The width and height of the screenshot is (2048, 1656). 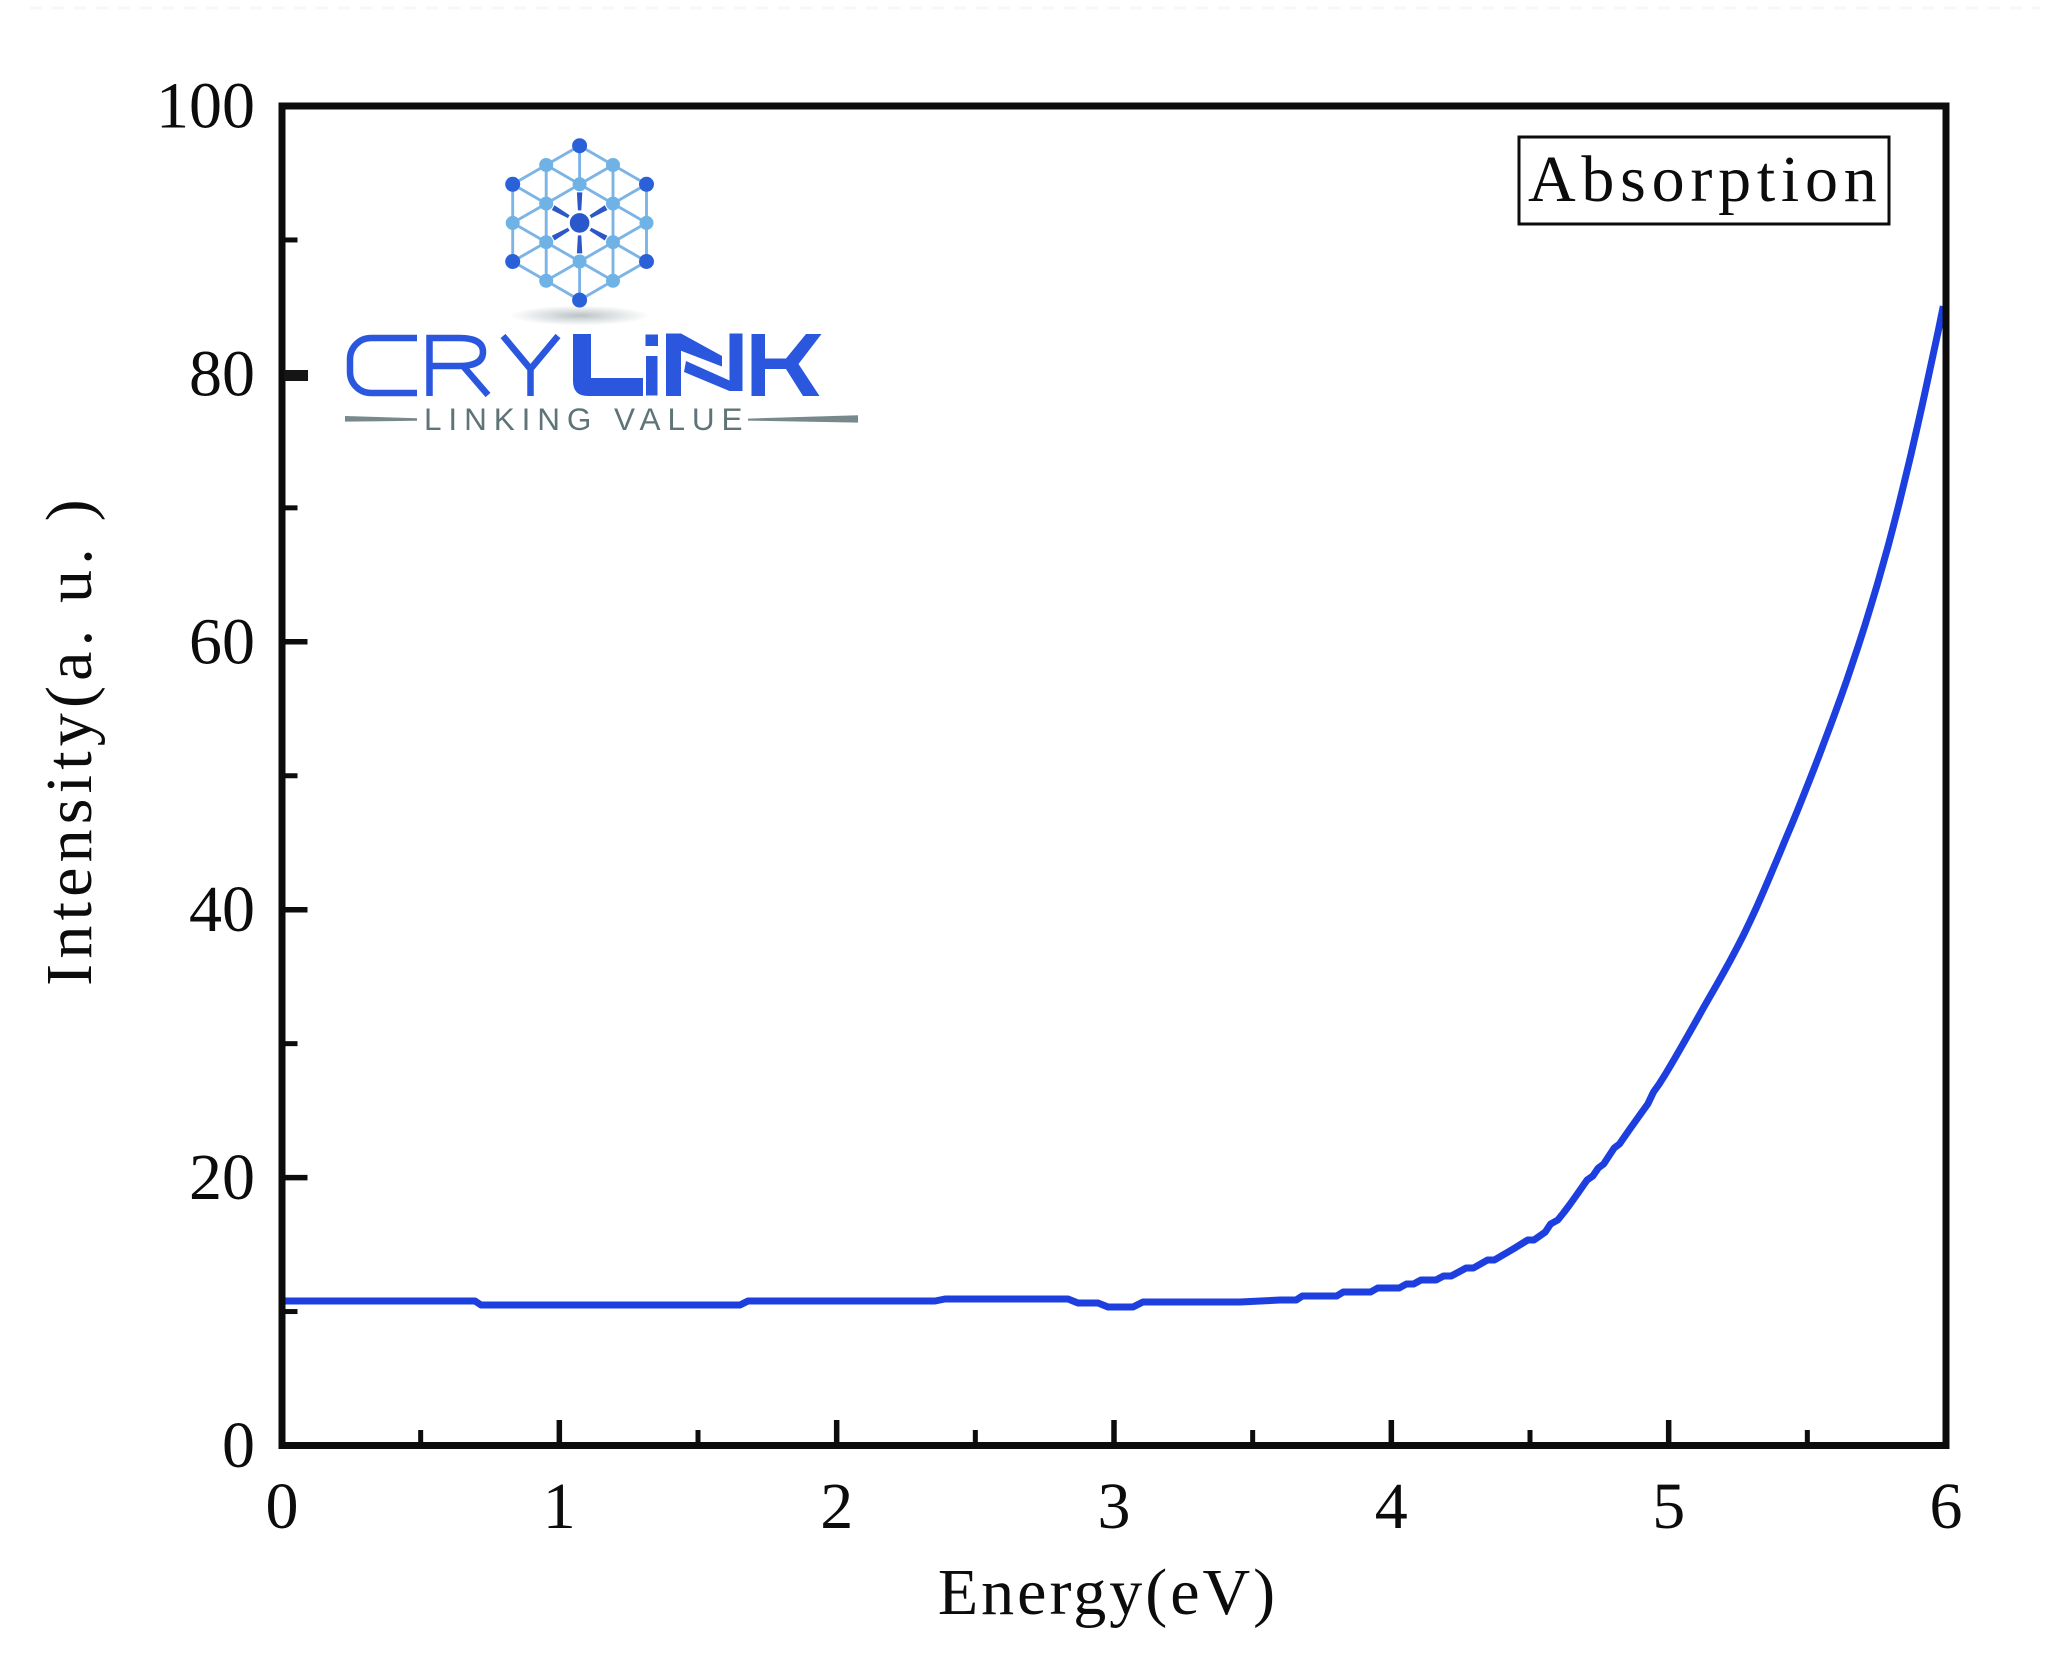 What do you see at coordinates (1391, 1506) in the screenshot?
I see `svg-text: 4` at bounding box center [1391, 1506].